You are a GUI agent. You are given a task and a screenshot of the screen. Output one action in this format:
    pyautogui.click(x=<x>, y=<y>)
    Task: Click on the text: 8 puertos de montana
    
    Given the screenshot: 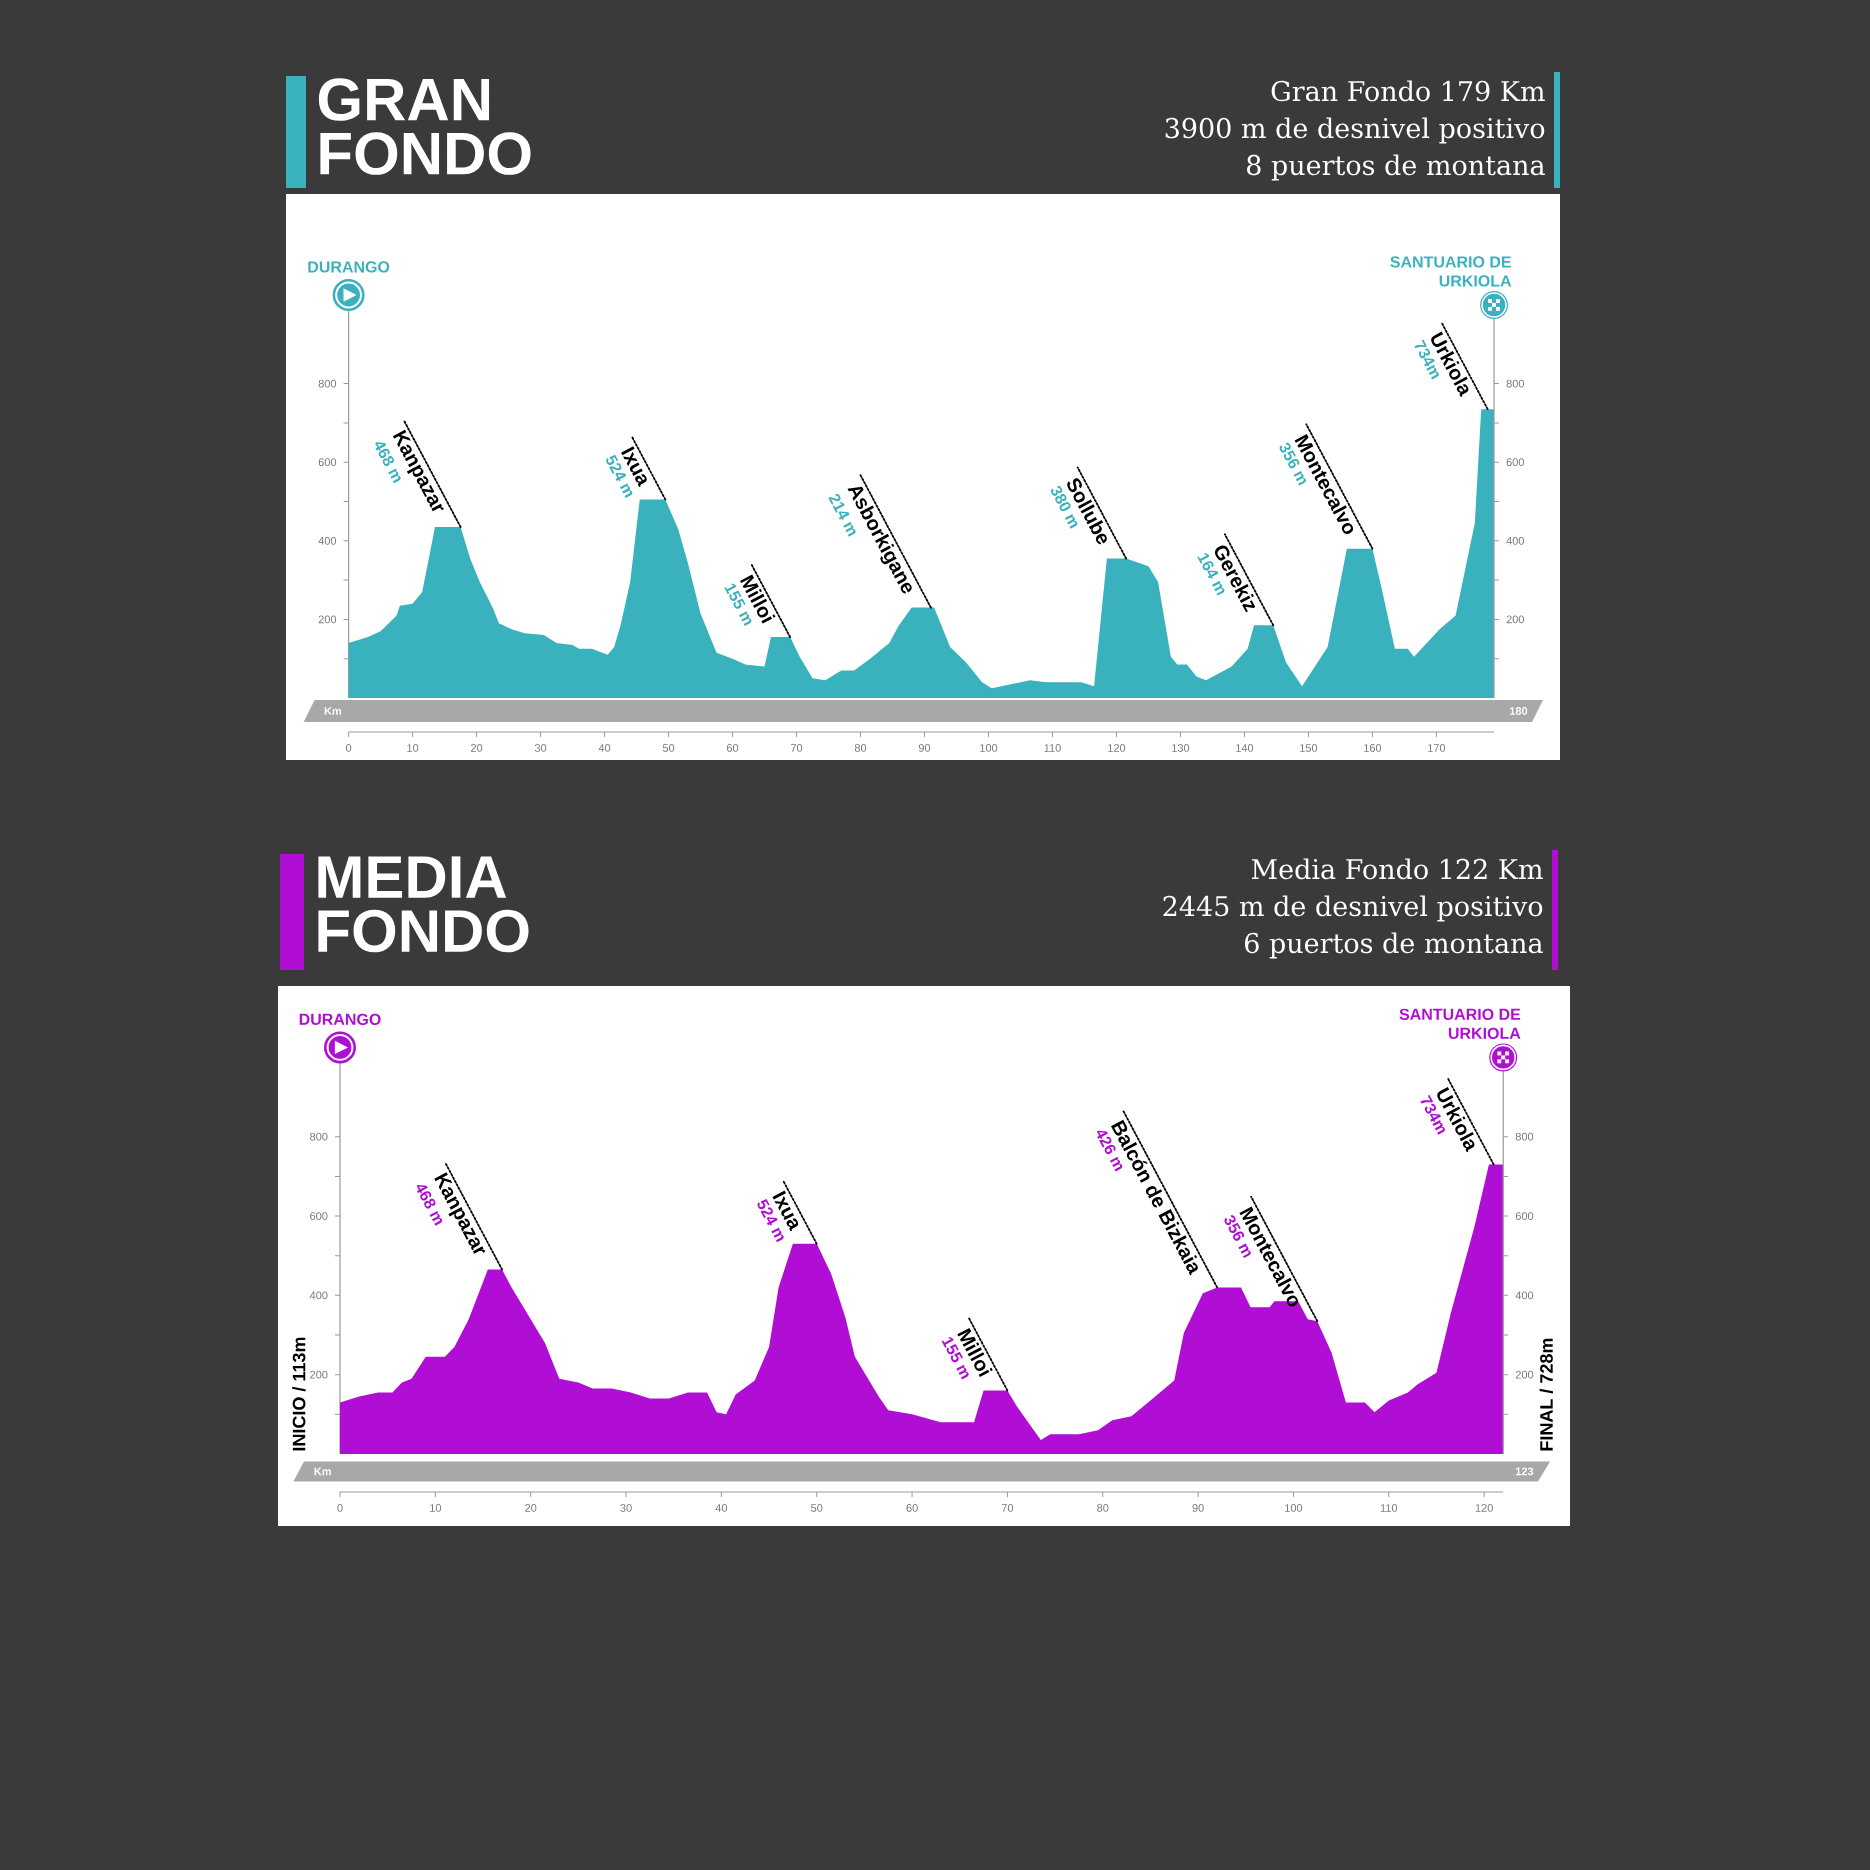 What is the action you would take?
    pyautogui.click(x=1396, y=167)
    